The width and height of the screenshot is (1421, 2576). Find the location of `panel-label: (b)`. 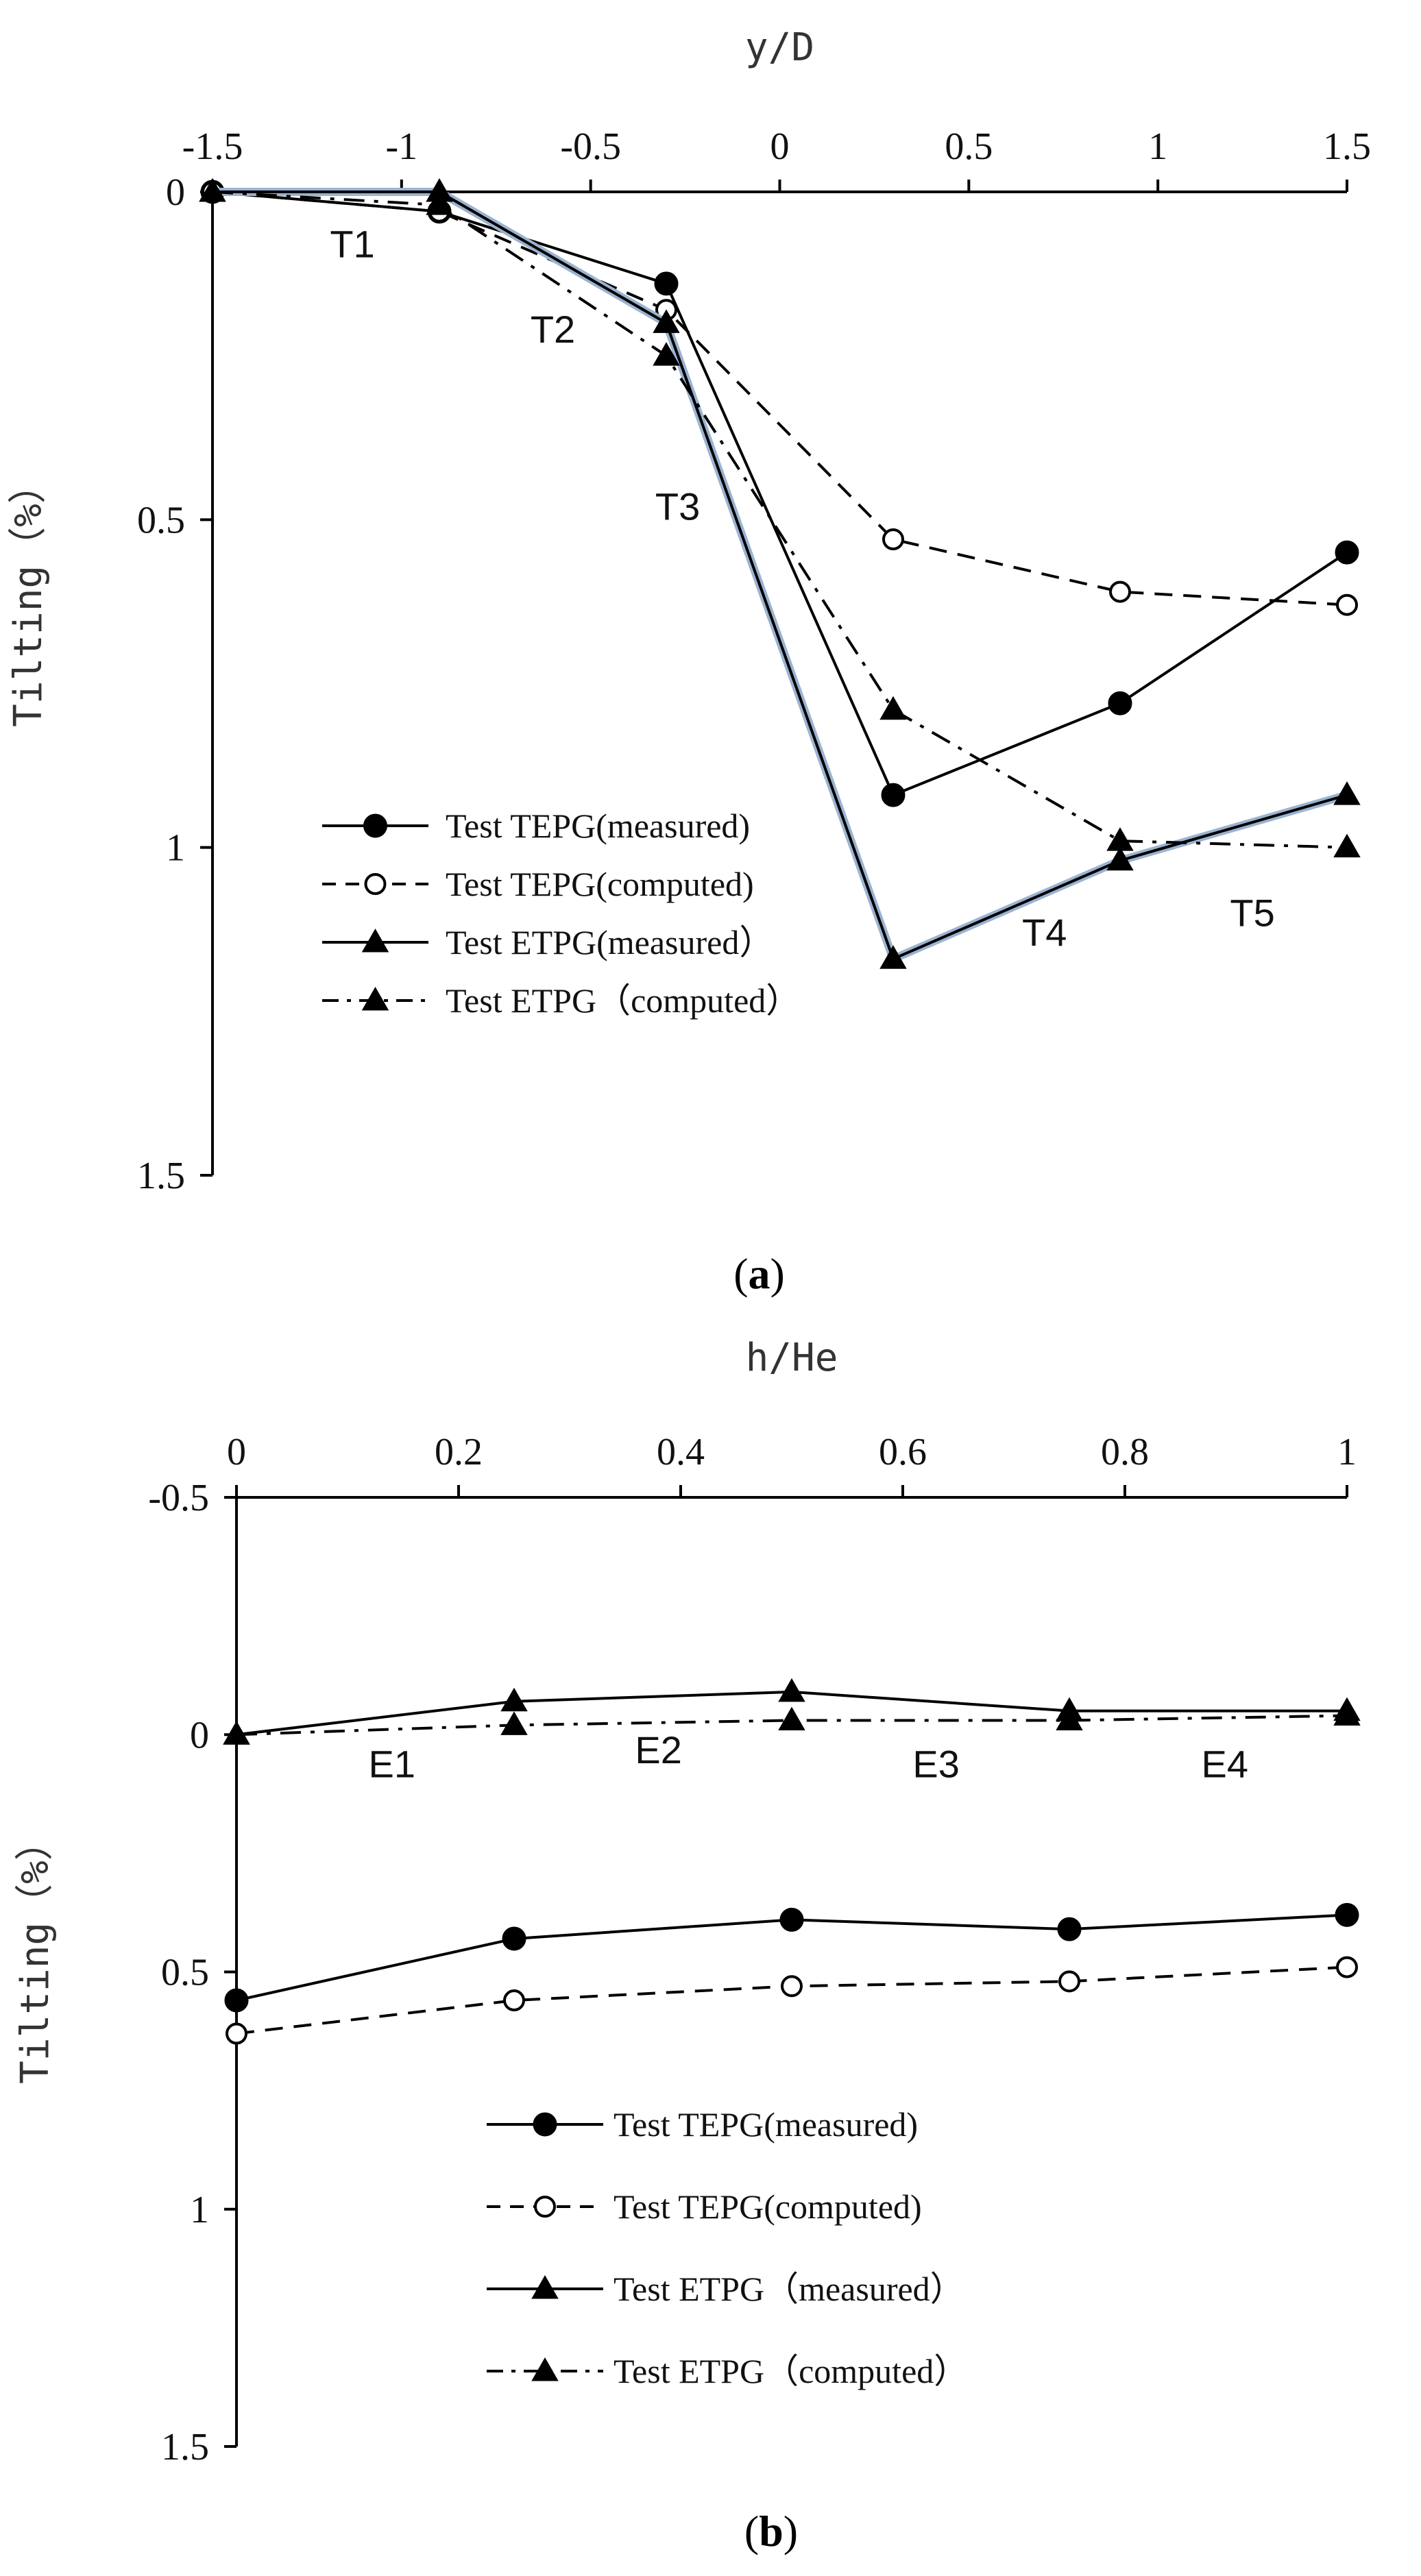

panel-label: (b) is located at coordinates (771, 2531).